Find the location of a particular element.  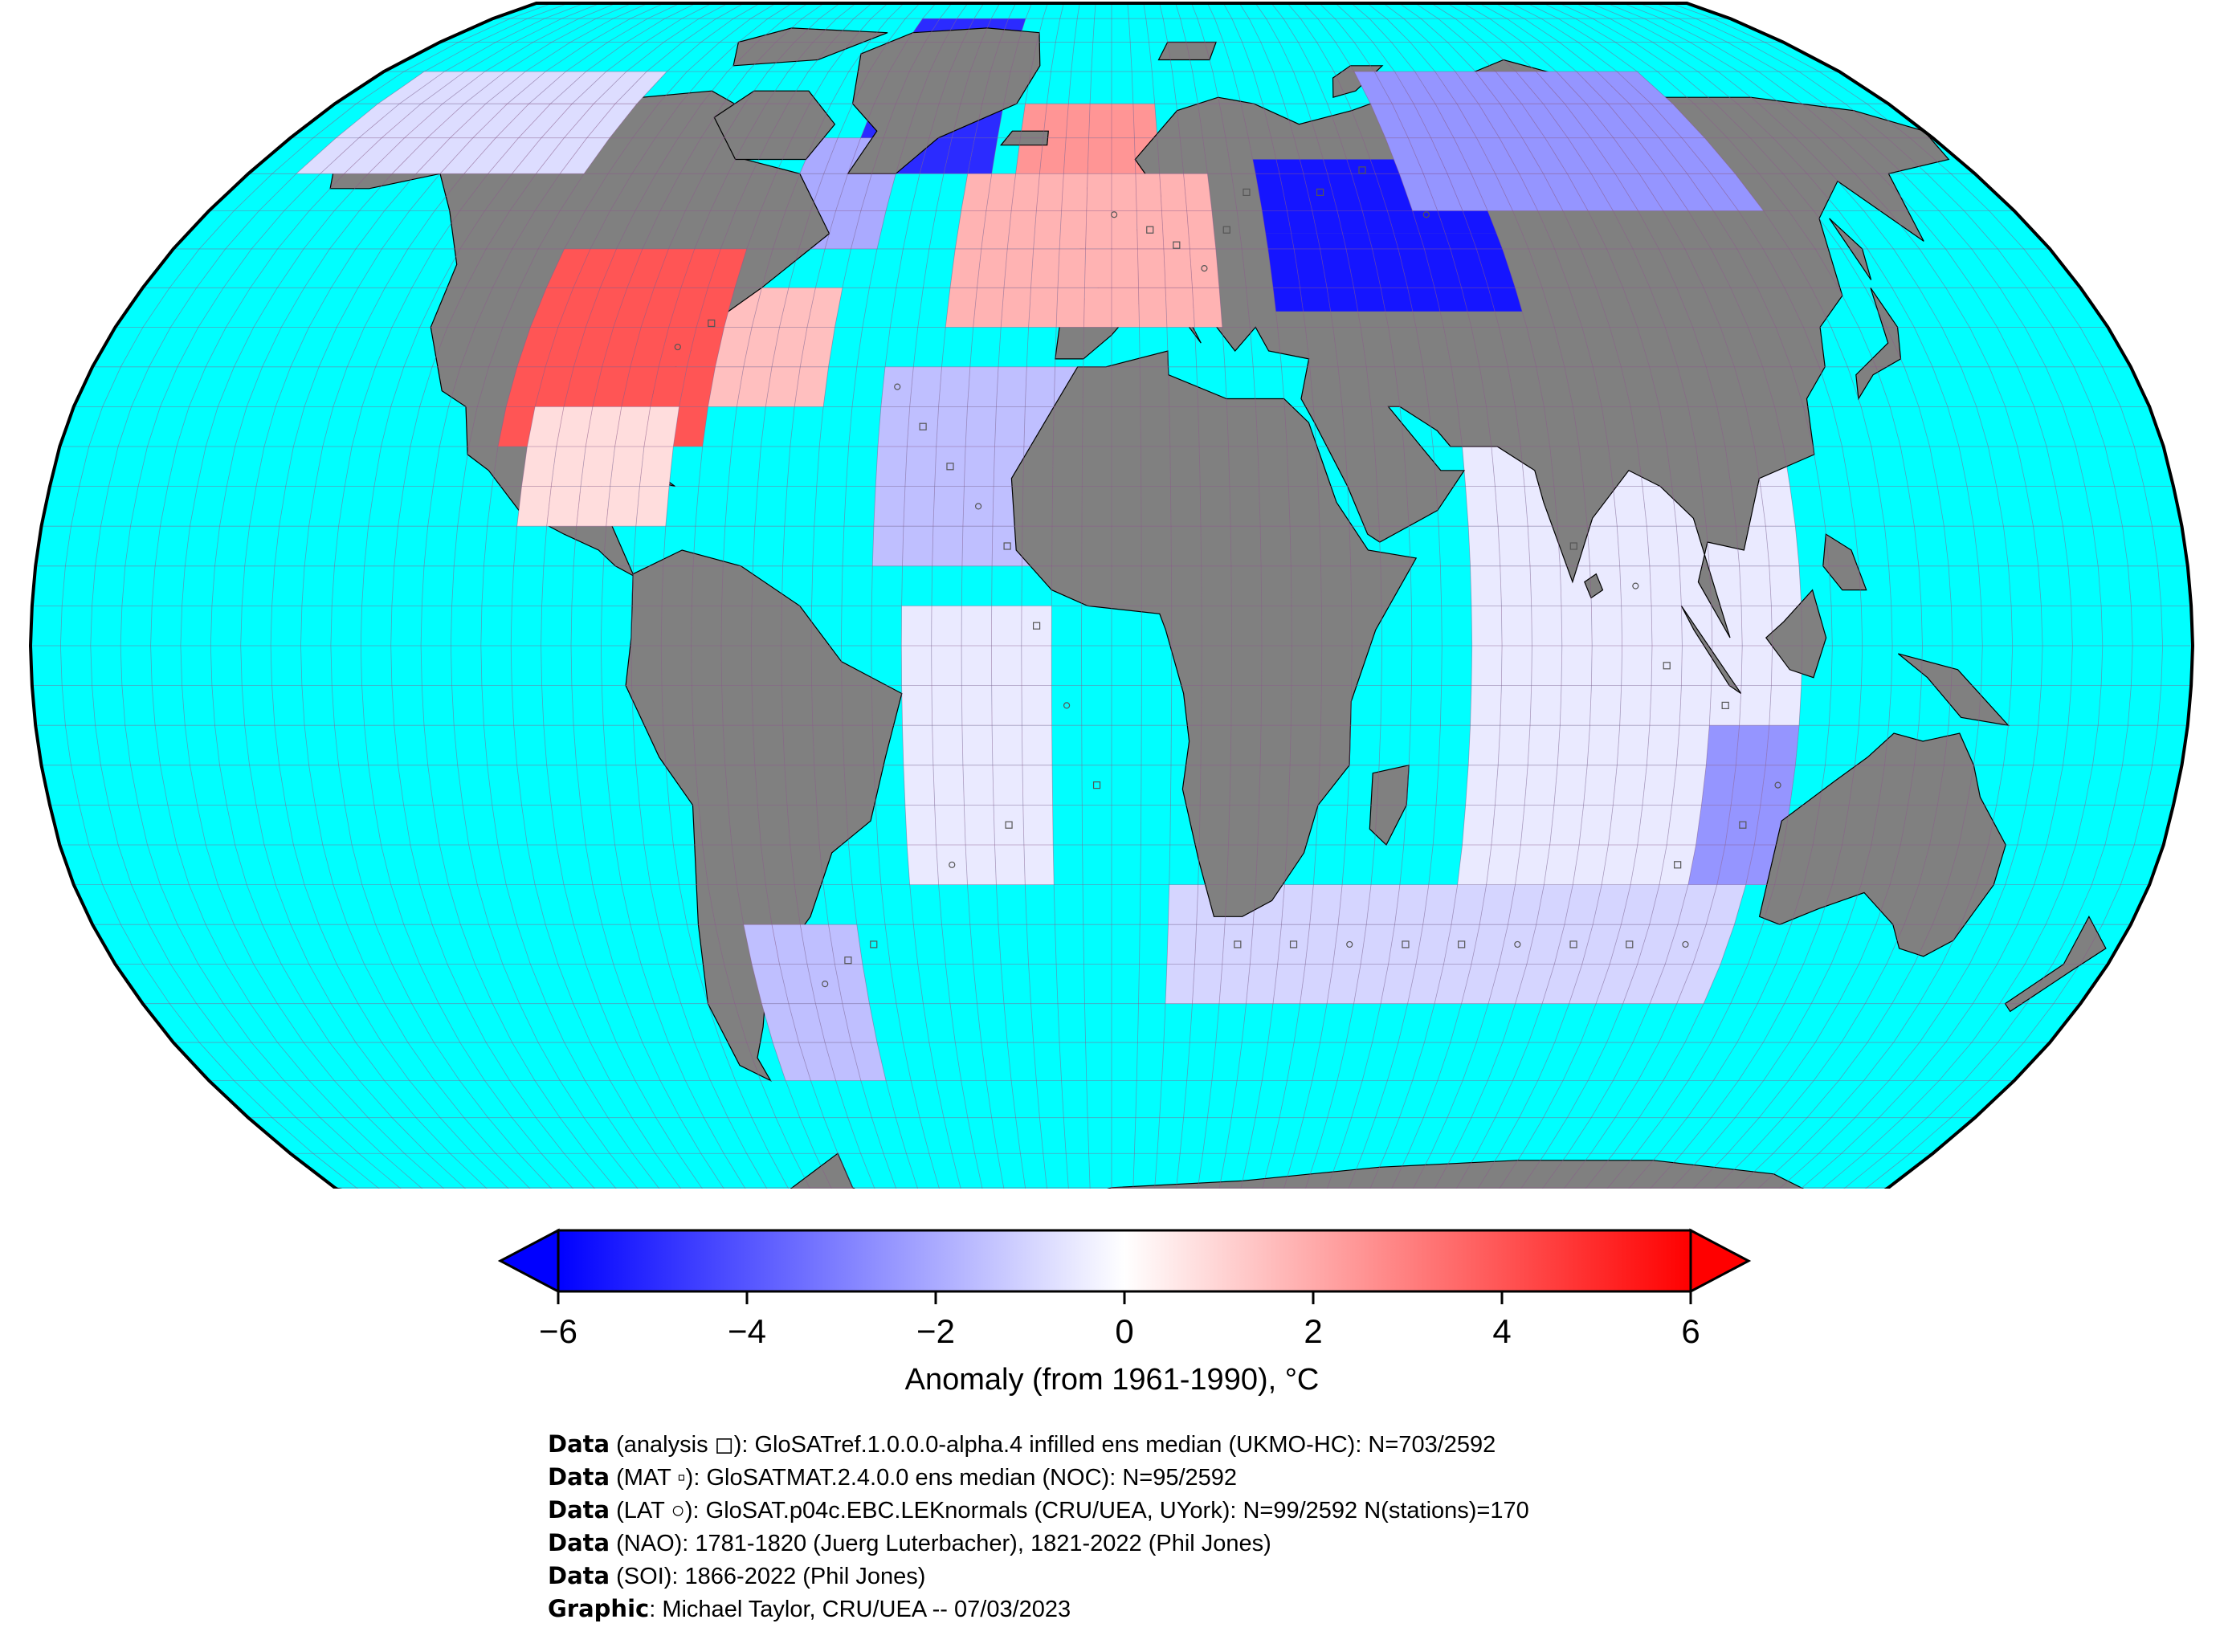

anomaly-cell-greenland-cold is located at coordinates (960, 155).